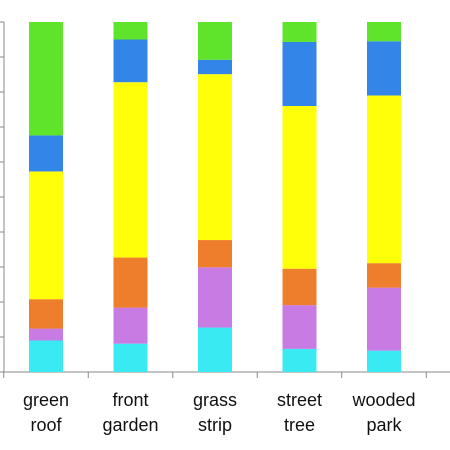 The width and height of the screenshot is (450, 450). I want to click on x-tick-label: street tree, so click(299, 412).